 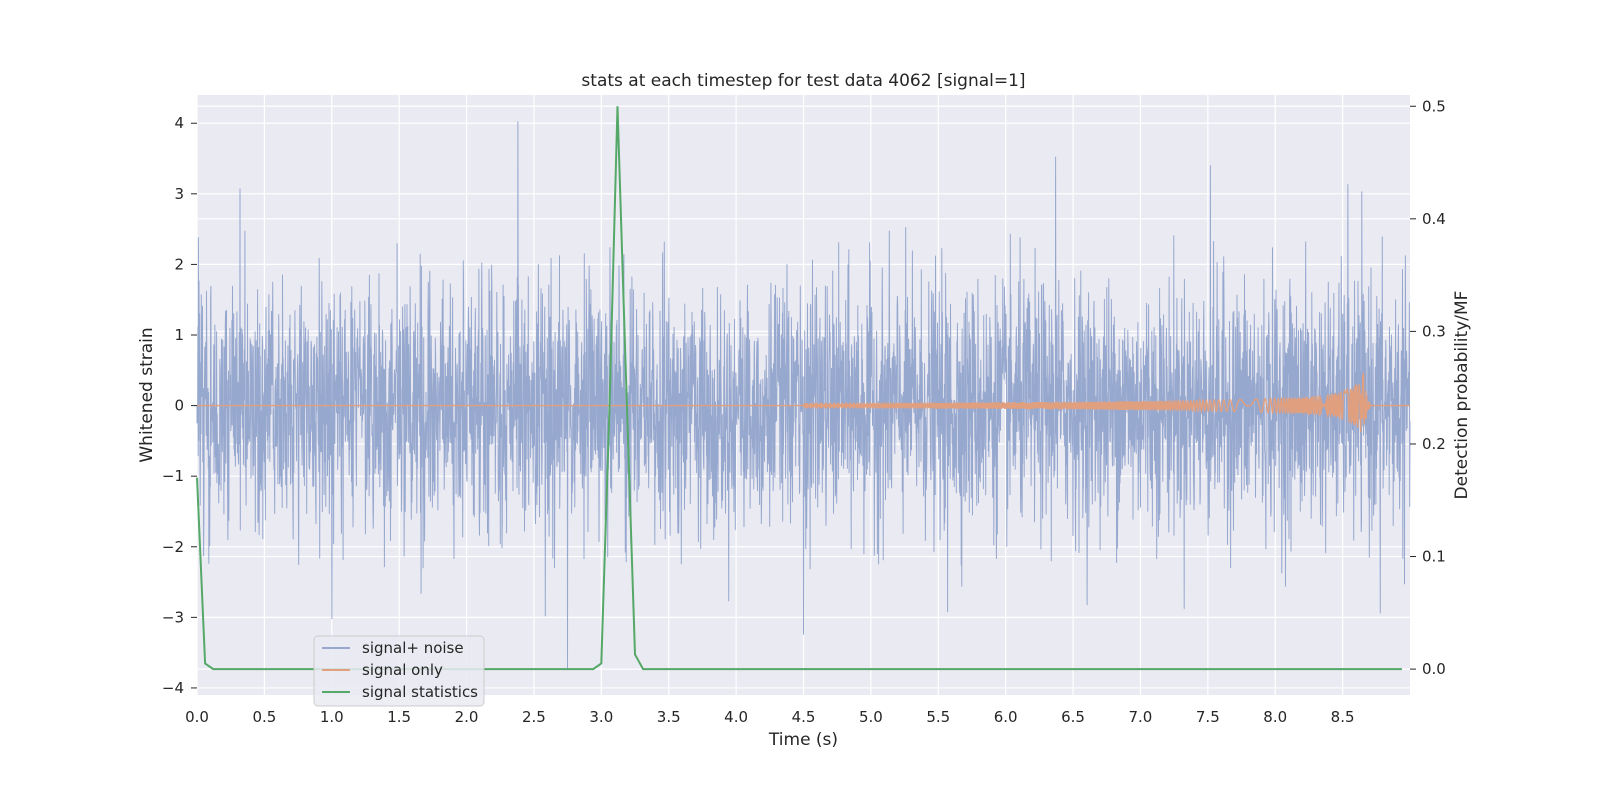 I want to click on x-tick-label: 6.0, so click(x=1006, y=717).